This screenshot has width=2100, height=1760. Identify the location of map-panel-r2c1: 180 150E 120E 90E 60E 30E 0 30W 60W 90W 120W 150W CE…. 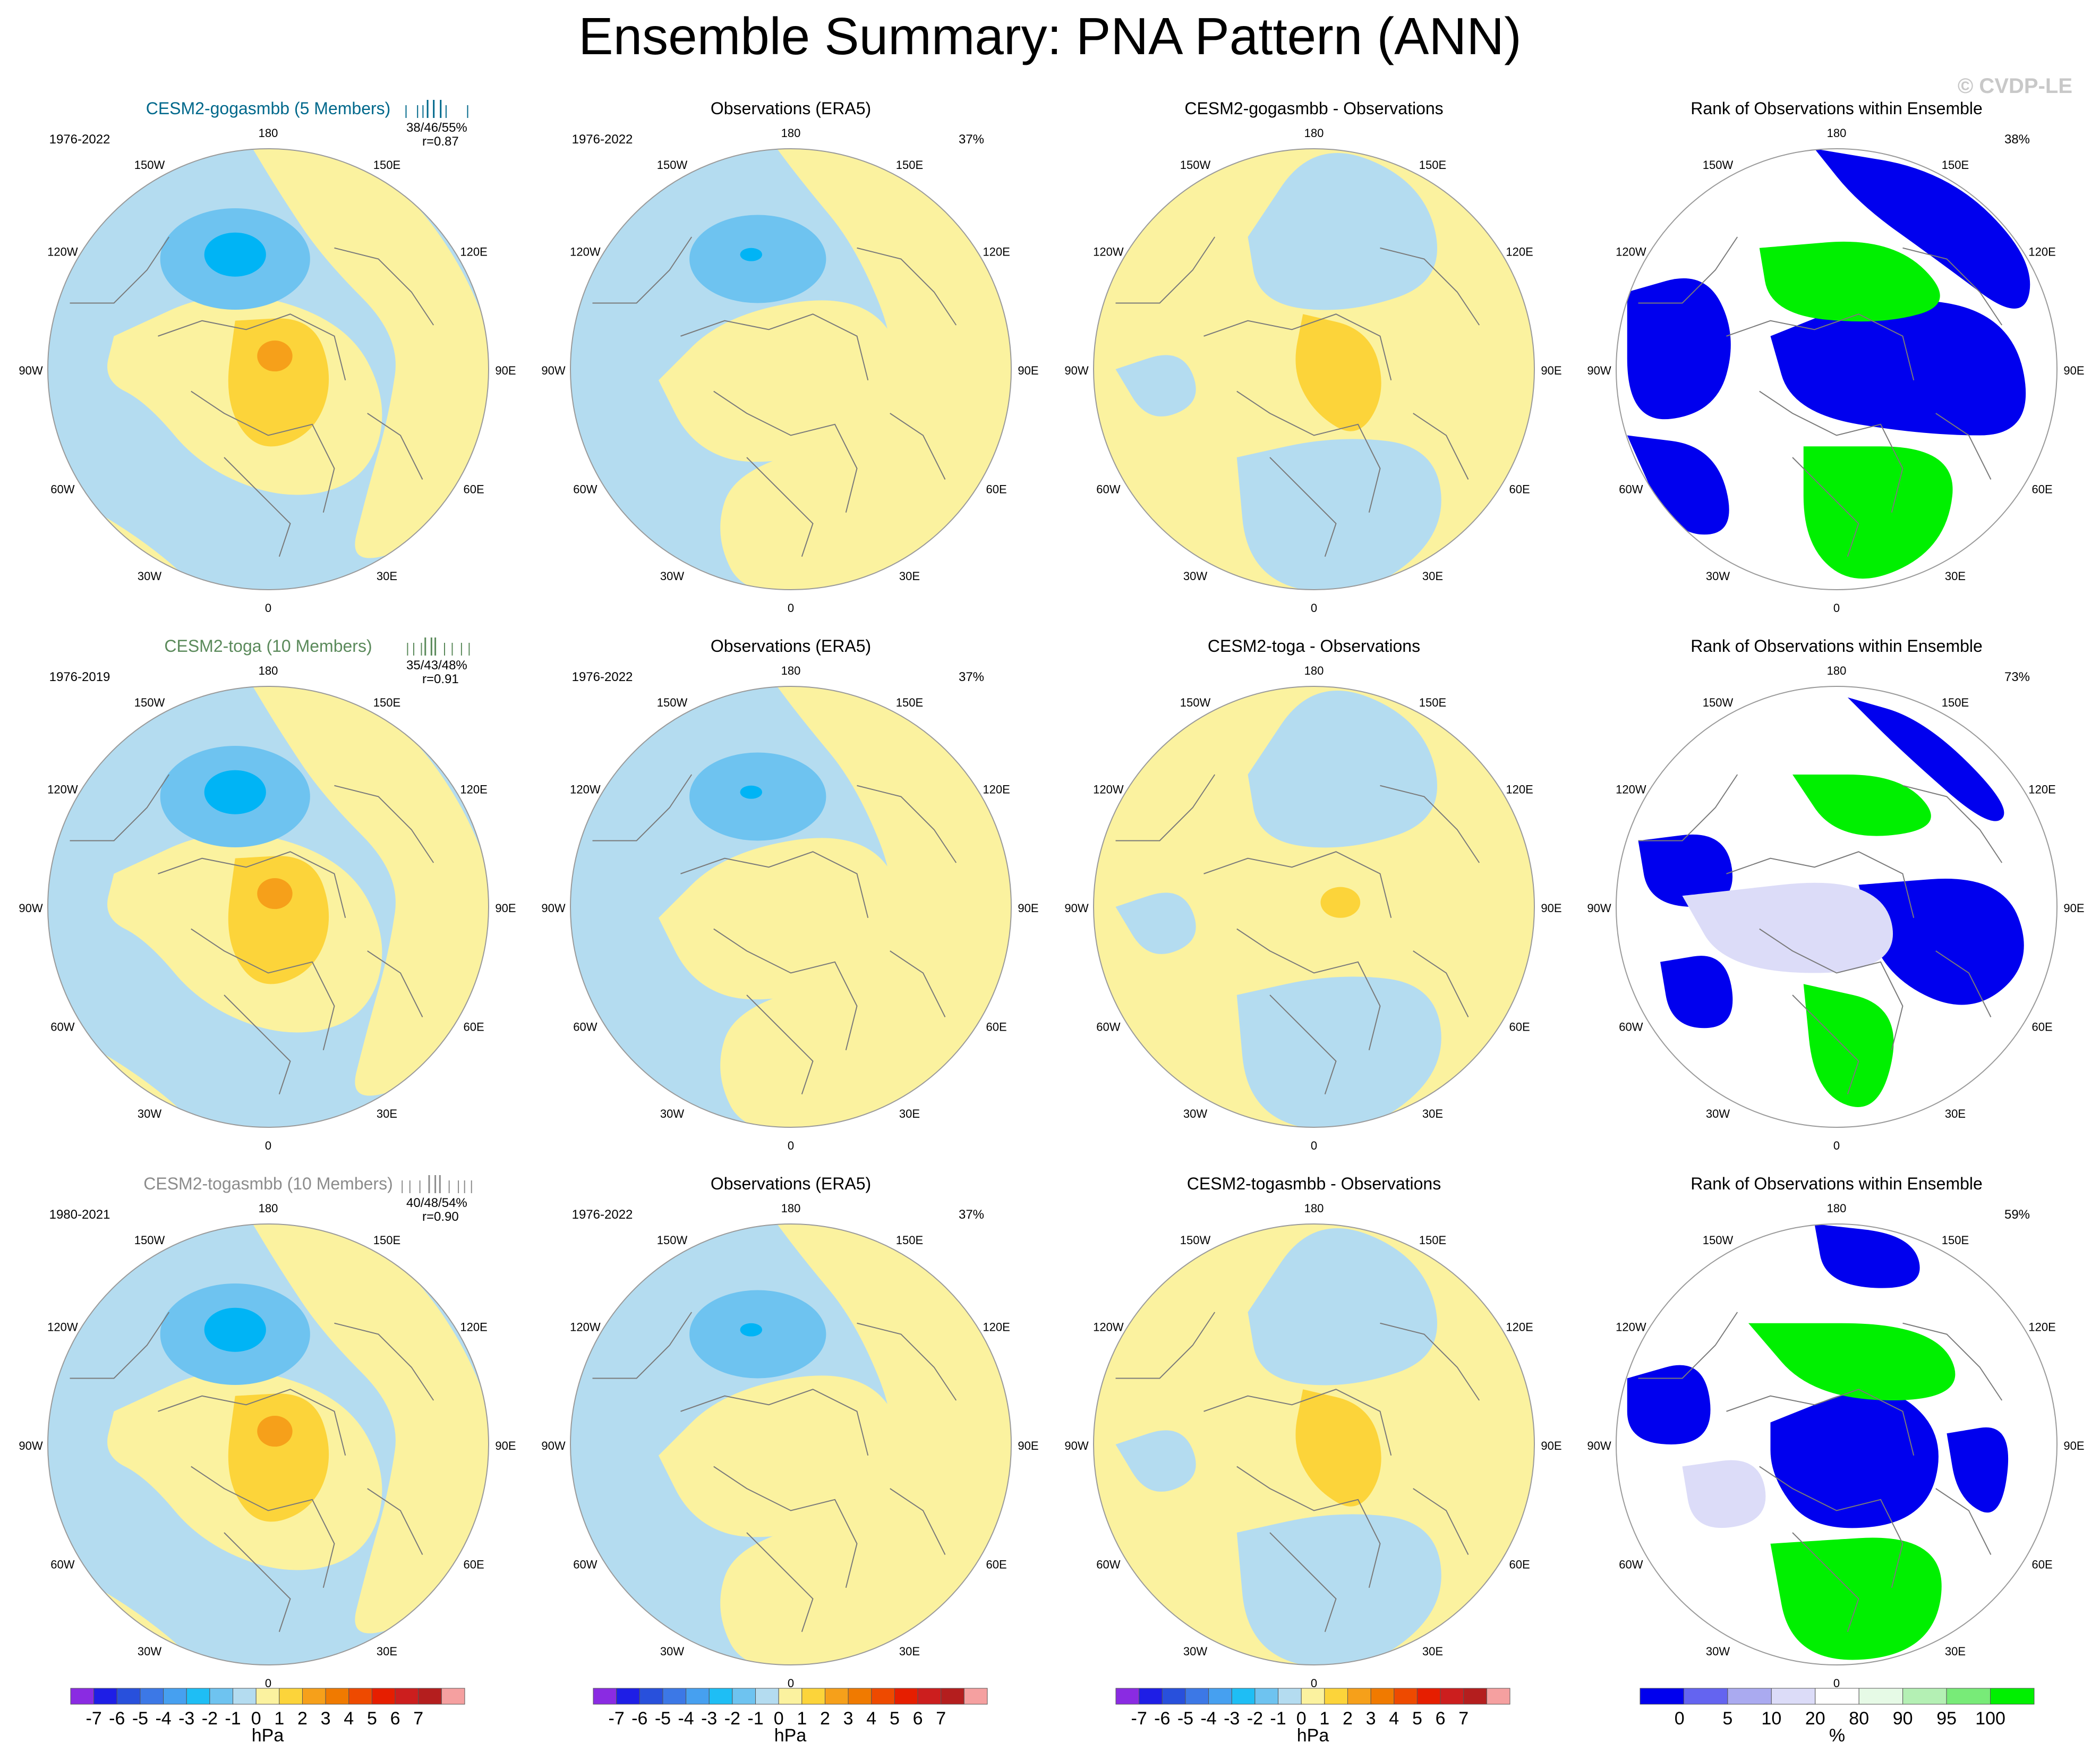
(267, 894).